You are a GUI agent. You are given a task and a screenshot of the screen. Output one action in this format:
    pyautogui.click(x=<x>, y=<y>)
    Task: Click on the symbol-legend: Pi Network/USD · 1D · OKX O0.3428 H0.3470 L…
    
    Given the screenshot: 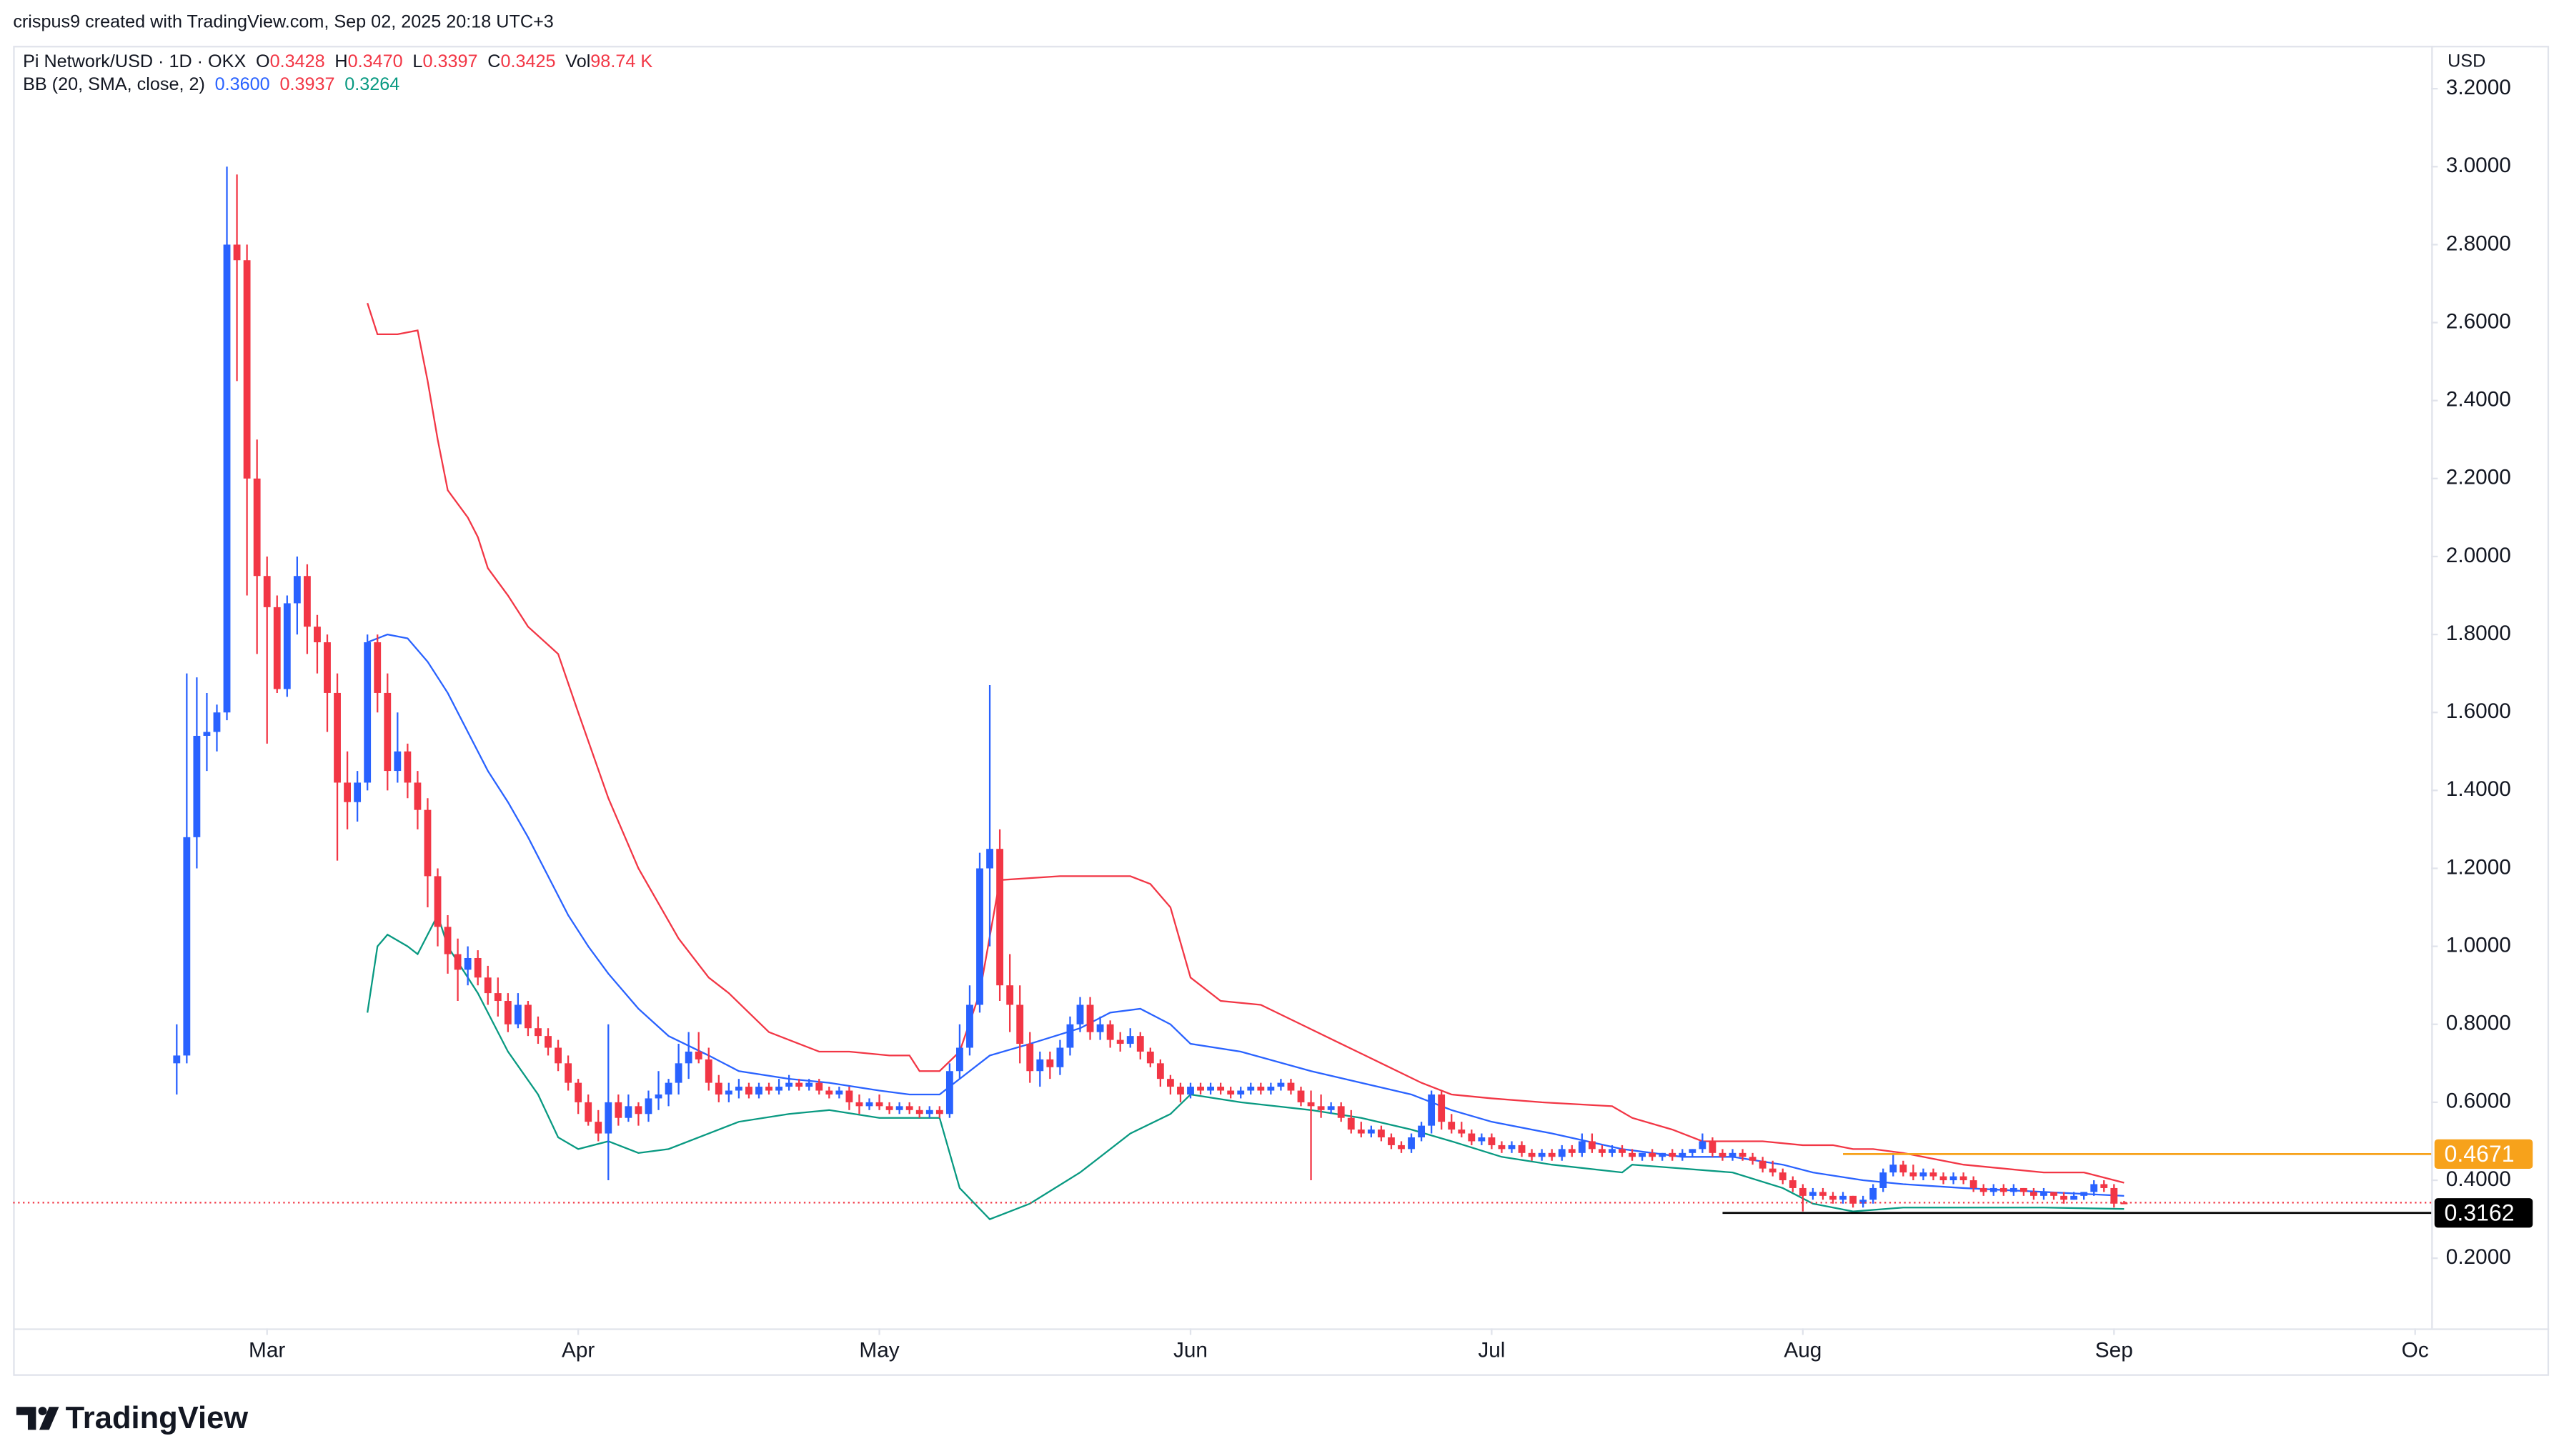 What is the action you would take?
    pyautogui.click(x=337, y=61)
    